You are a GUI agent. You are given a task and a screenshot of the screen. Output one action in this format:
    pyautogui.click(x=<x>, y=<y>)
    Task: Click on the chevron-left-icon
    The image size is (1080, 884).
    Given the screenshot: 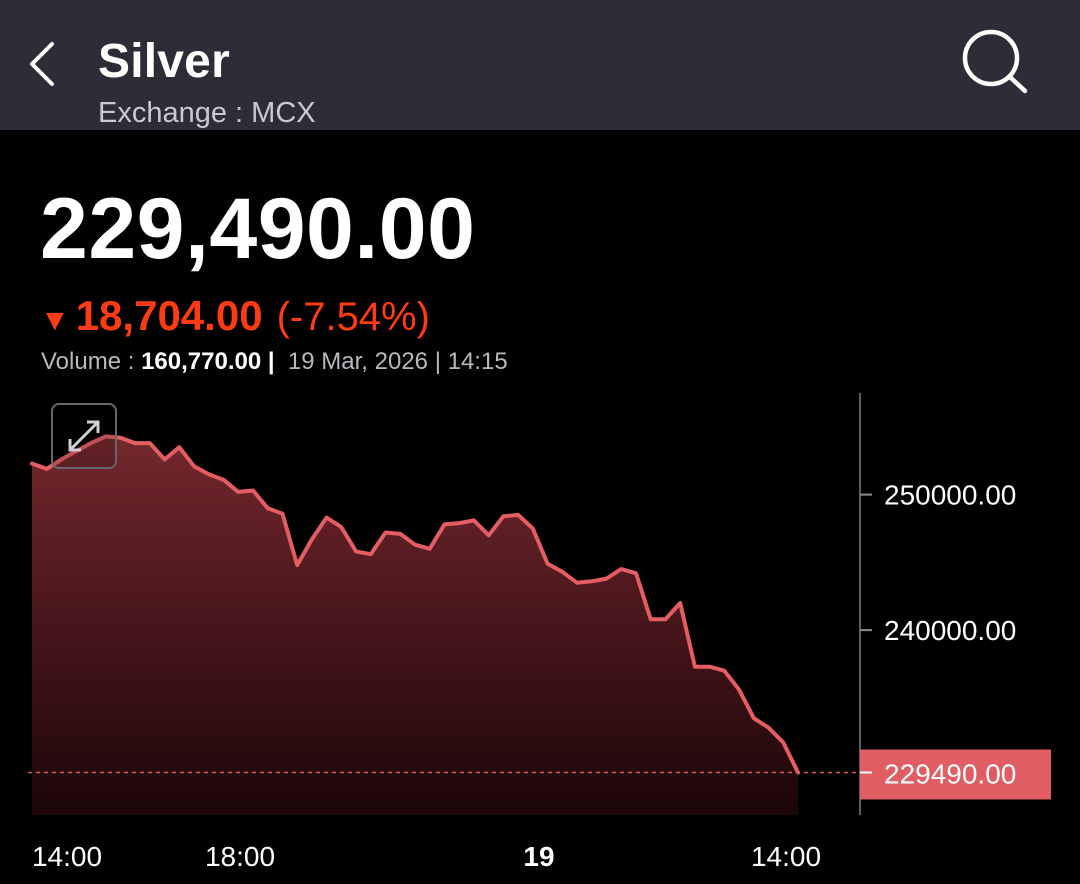 What is the action you would take?
    pyautogui.click(x=42, y=64)
    